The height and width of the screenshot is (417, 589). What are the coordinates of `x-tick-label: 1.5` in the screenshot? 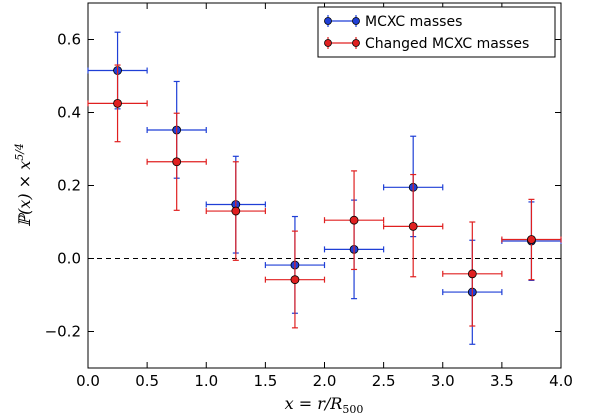 It's located at (265, 381).